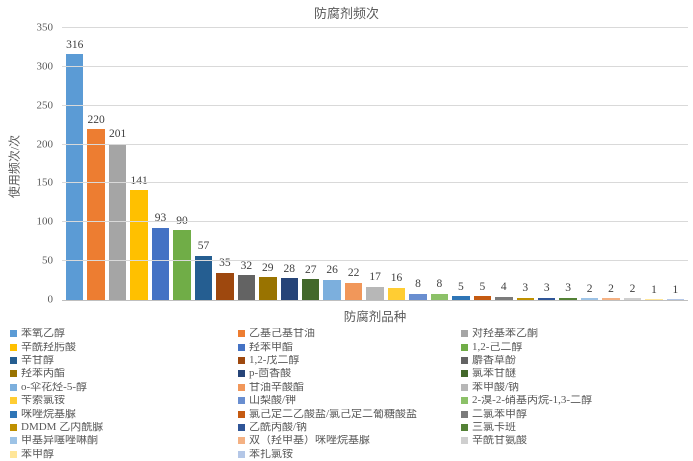 The height and width of the screenshot is (461, 693). I want to click on bar-slot: 90, so click(182, 164).